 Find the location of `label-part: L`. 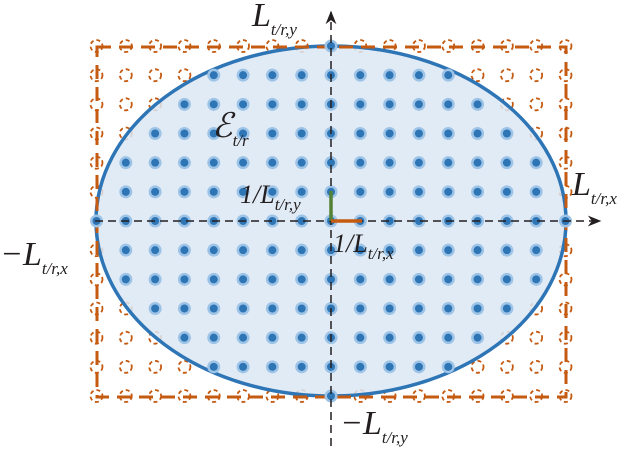

label-part: L is located at coordinates (581, 184).